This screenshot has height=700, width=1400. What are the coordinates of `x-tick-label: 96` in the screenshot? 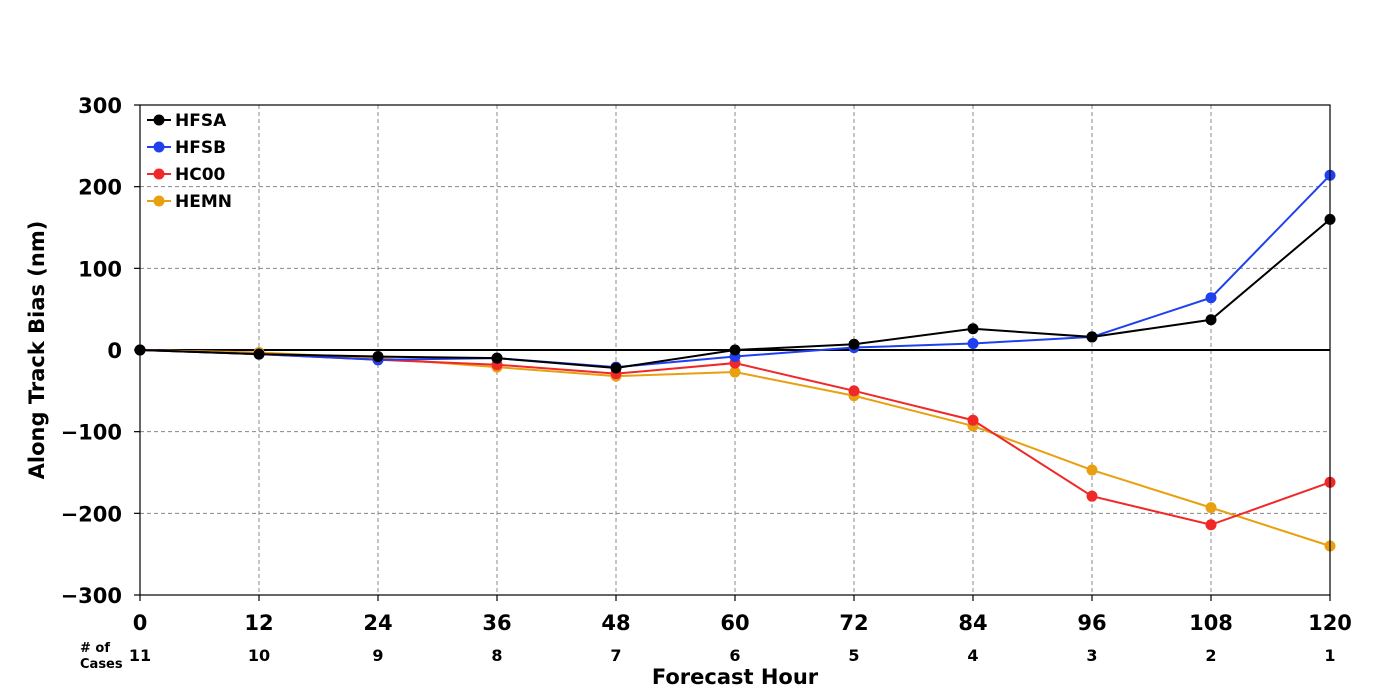 It's located at (1091, 623).